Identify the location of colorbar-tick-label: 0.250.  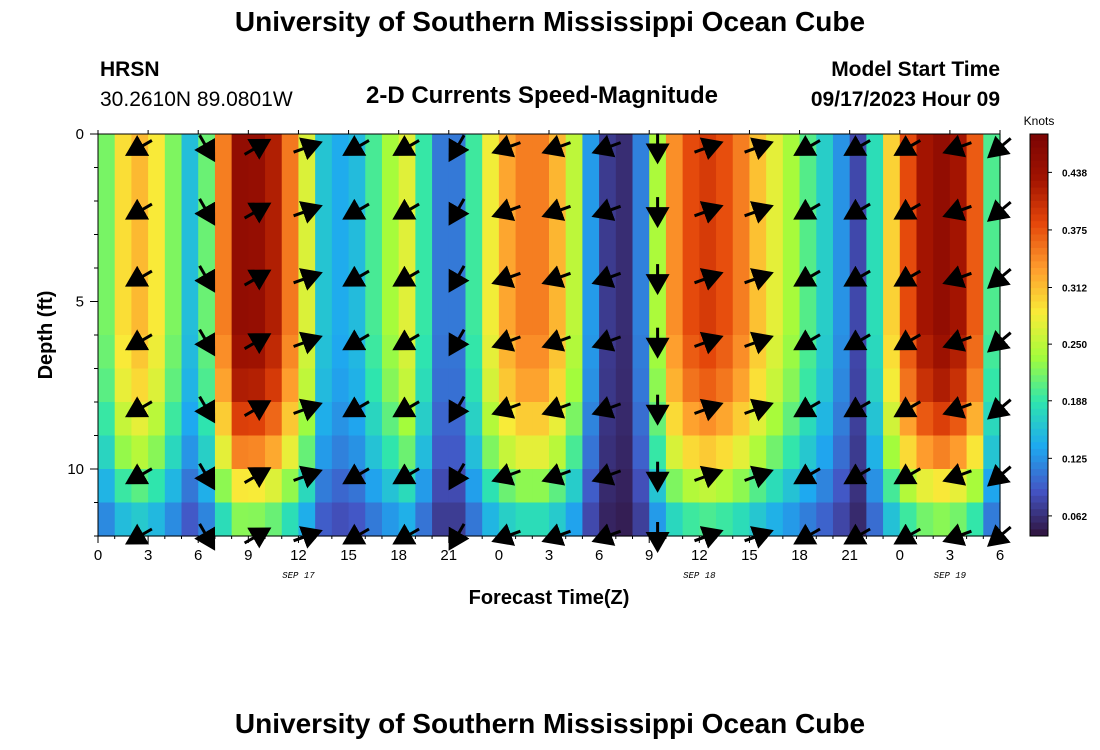
(1074, 345).